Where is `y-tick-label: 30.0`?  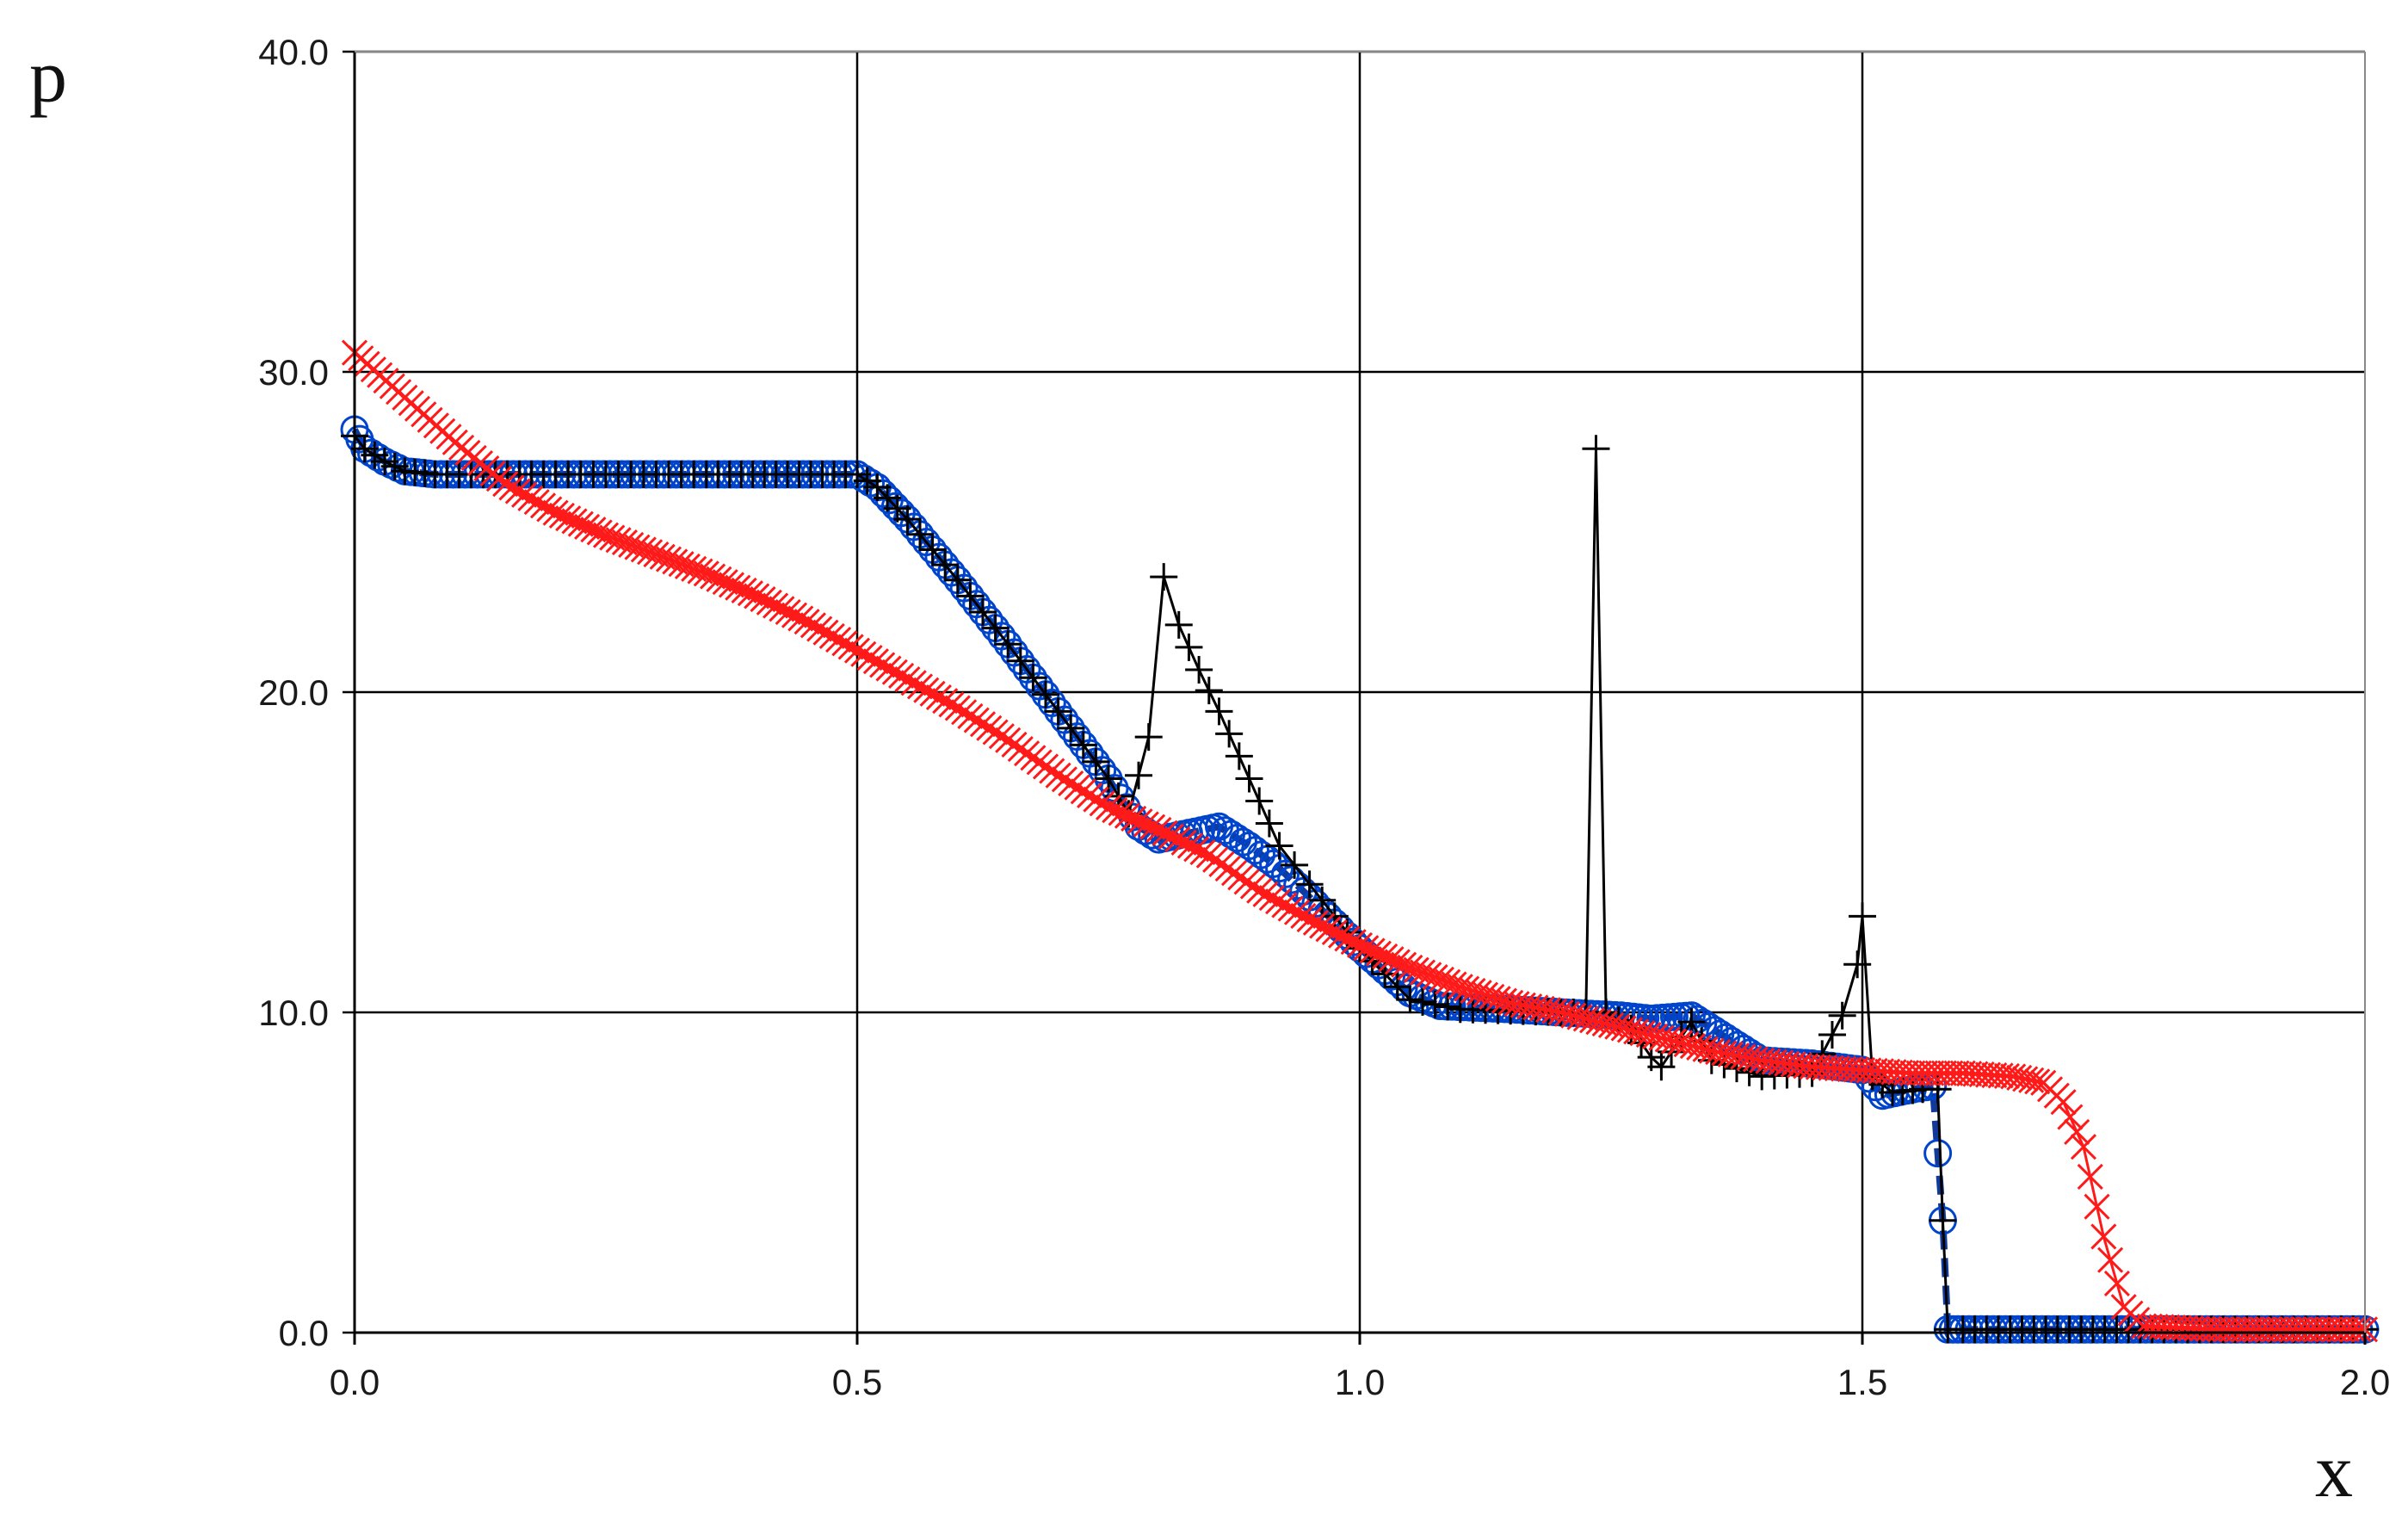
y-tick-label: 30.0 is located at coordinates (293, 372).